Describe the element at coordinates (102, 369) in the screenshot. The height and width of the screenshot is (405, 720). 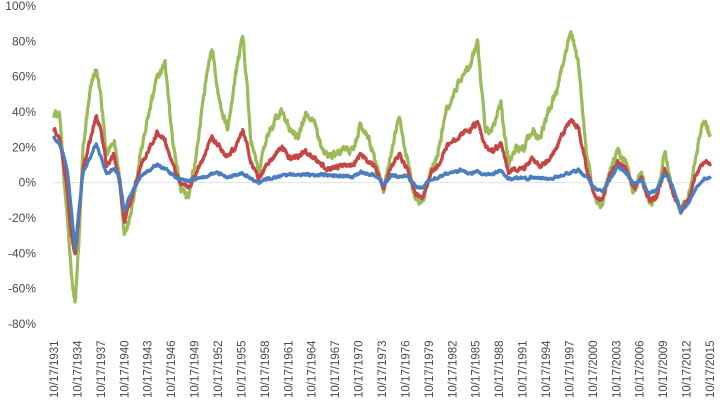
I see `x-tick-label: 10/17/1937` at that location.